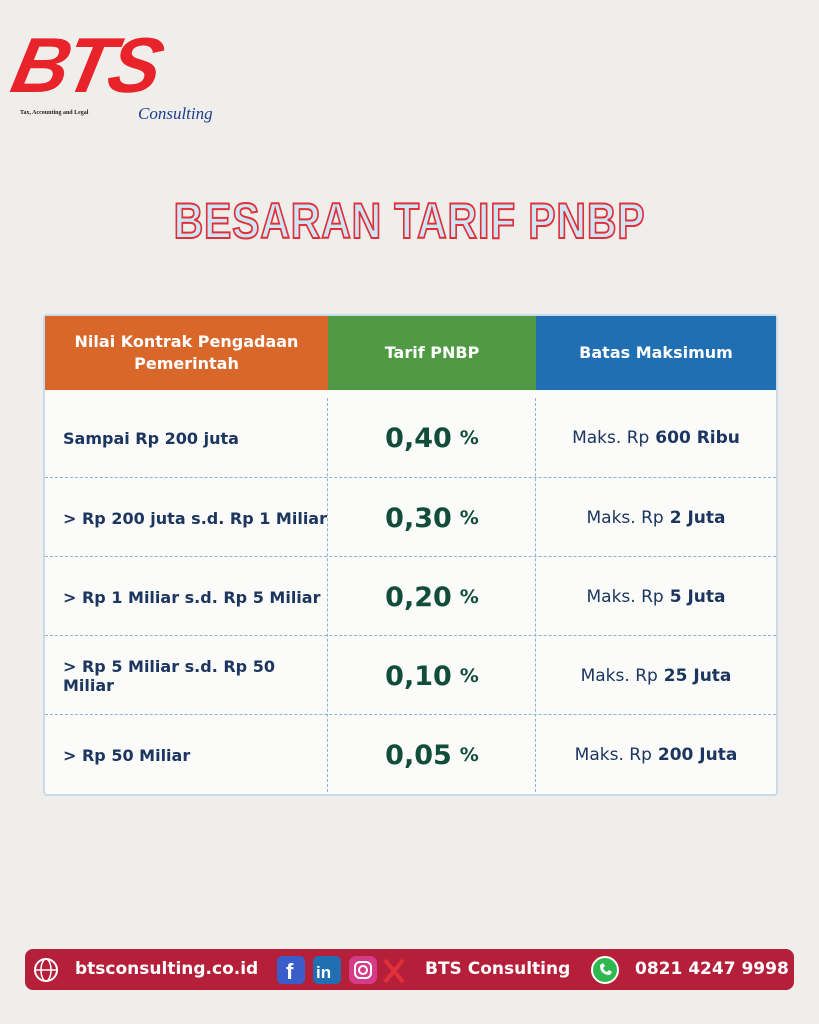 The image size is (819, 1024). Describe the element at coordinates (169, 676) in the screenshot. I see `range-cell: > Rp 5 Miliar s.d. Rp 50 Miliar` at that location.